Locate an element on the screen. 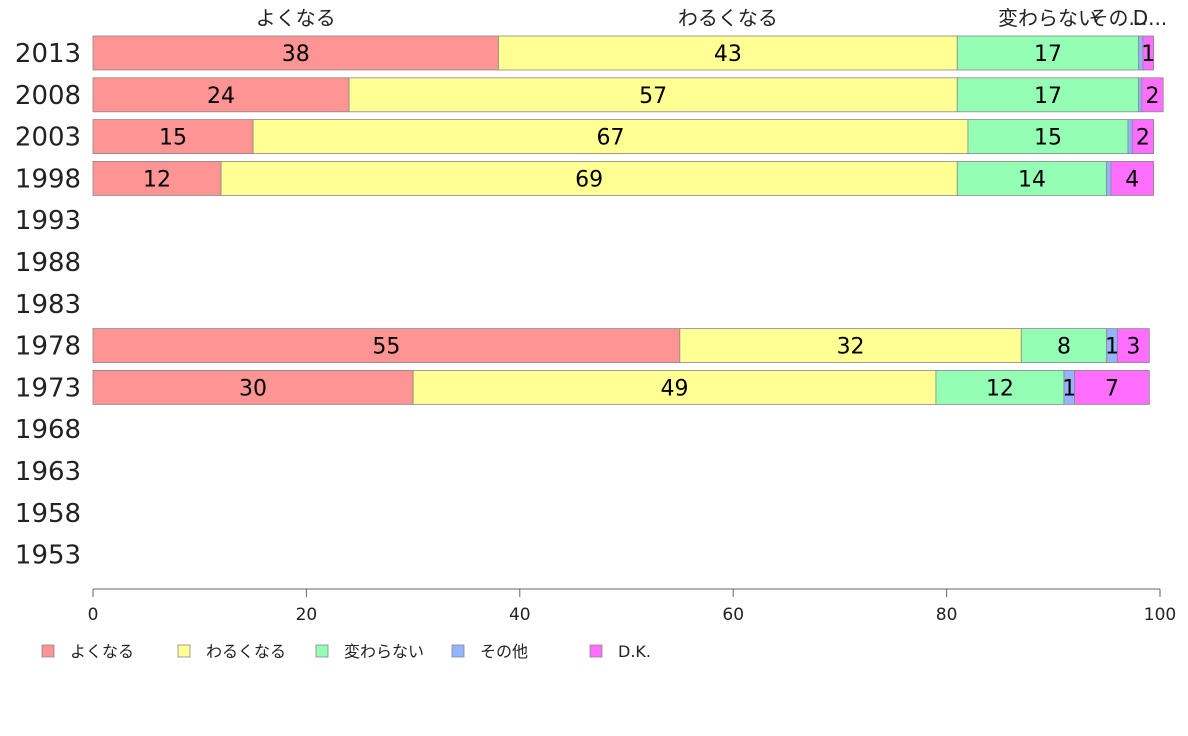 The image size is (1188, 736). data-label-2008-series-0: 24 is located at coordinates (221, 96).